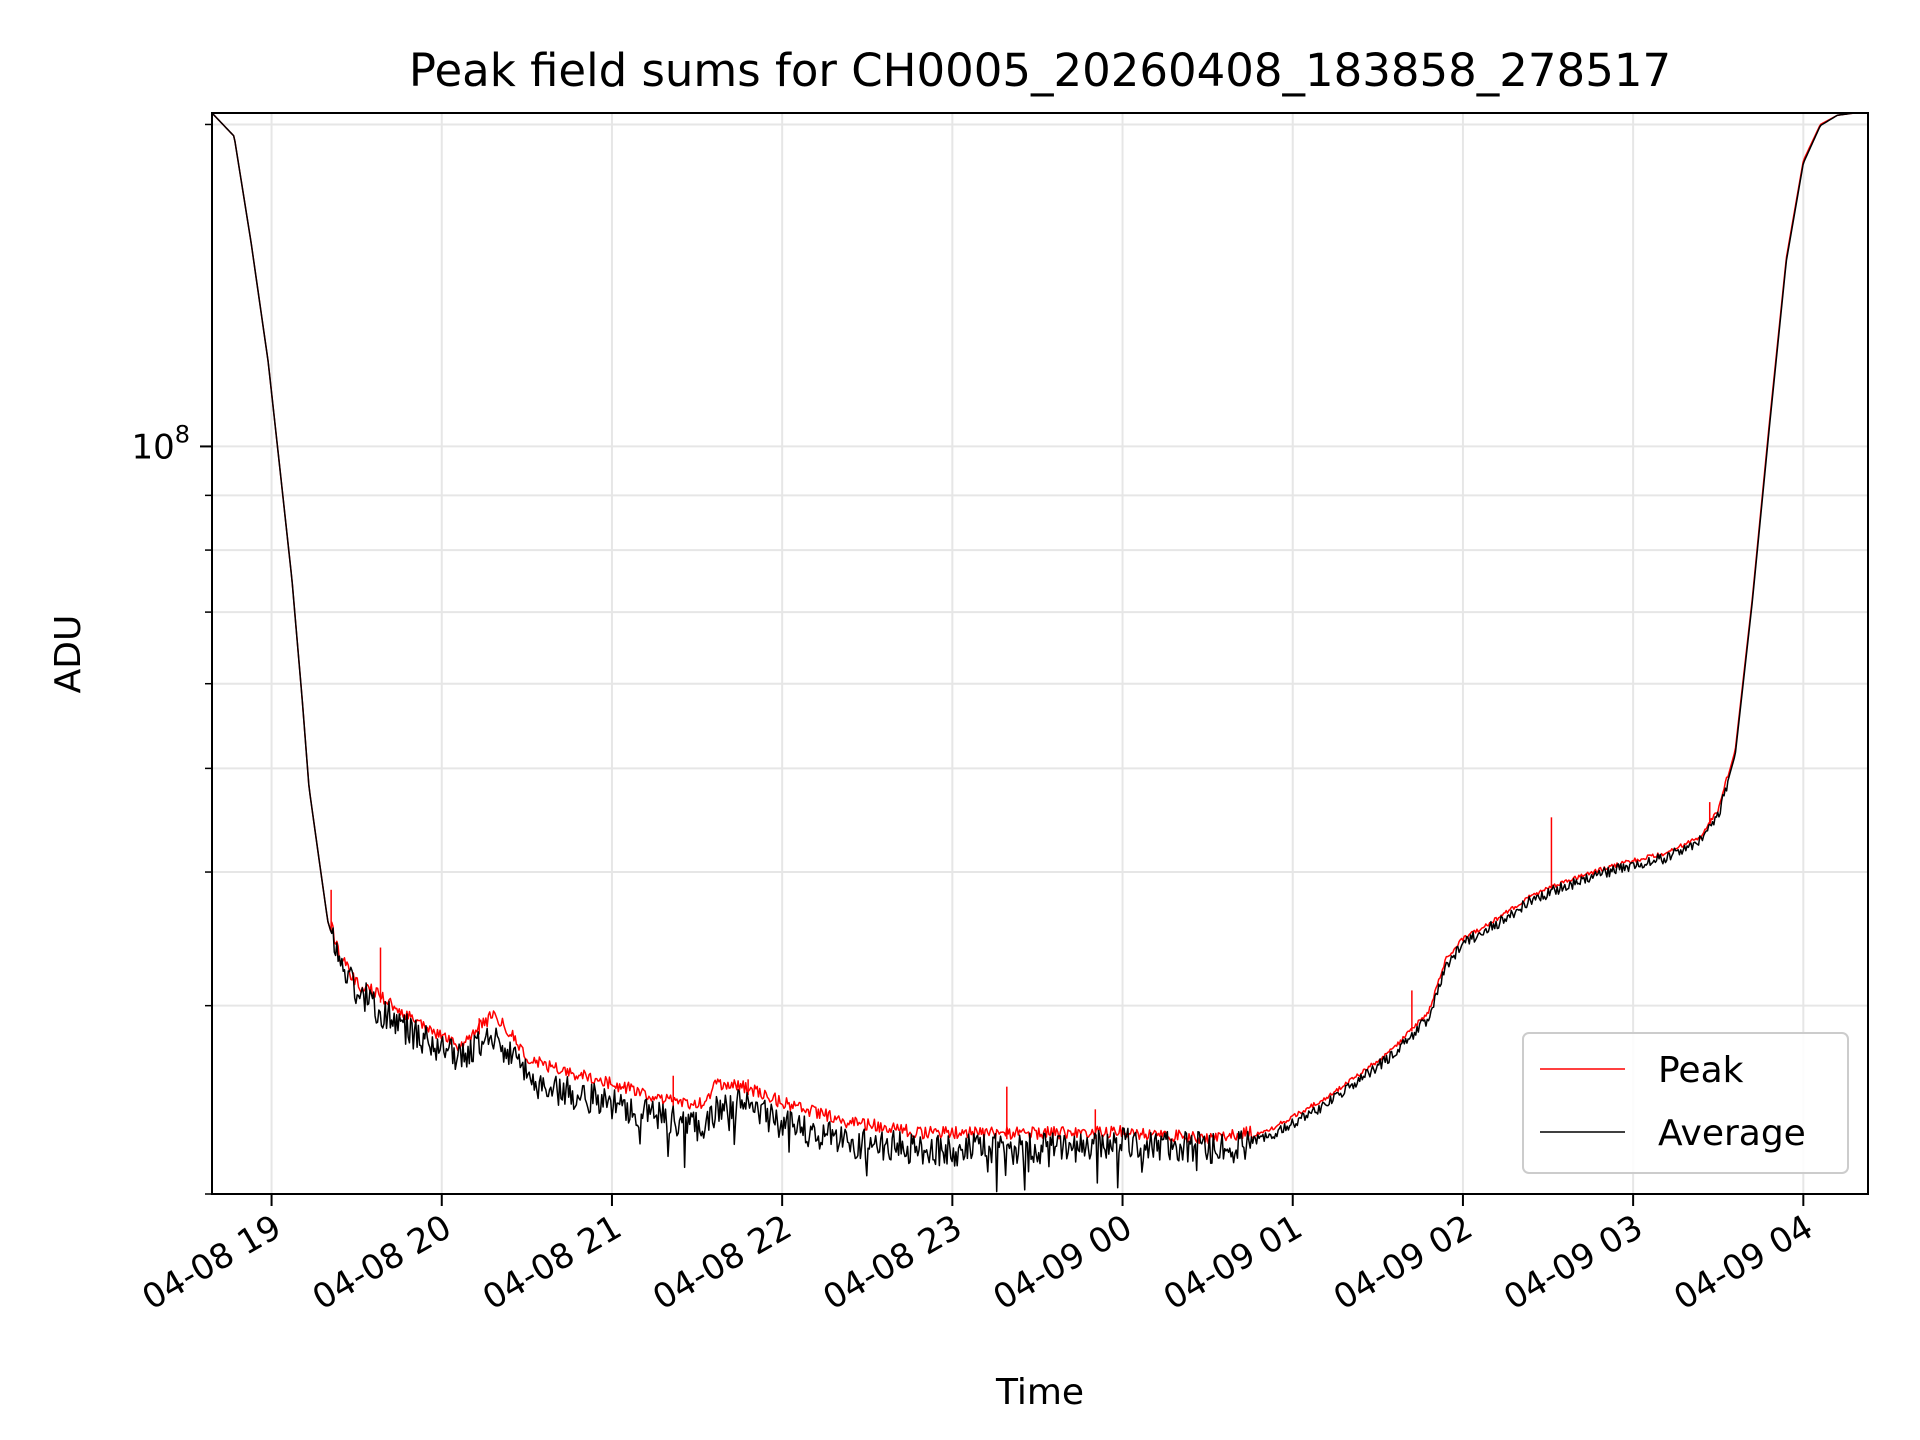 This screenshot has height=1440, width=1920. I want to click on legend: Peak Average, so click(1685, 1103).